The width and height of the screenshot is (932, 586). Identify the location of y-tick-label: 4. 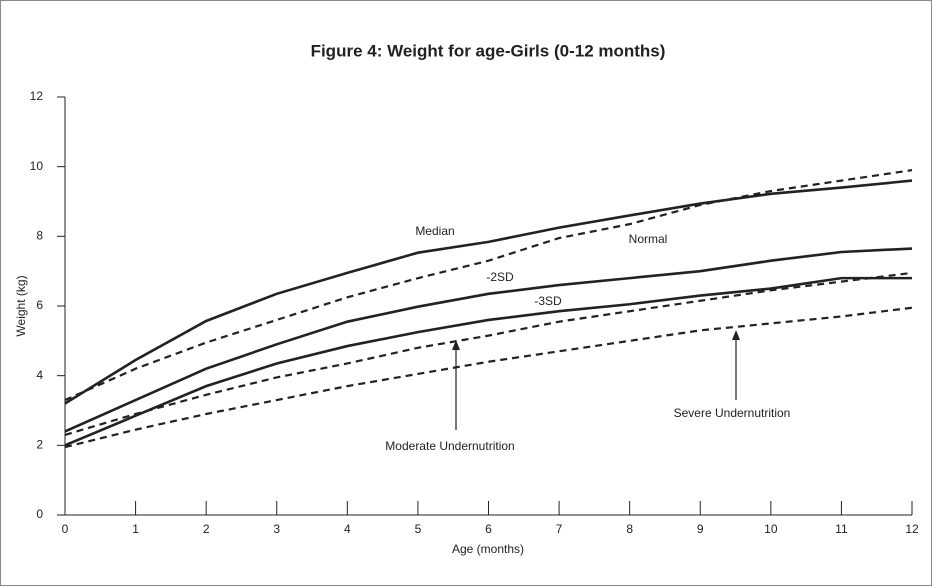
(39, 375).